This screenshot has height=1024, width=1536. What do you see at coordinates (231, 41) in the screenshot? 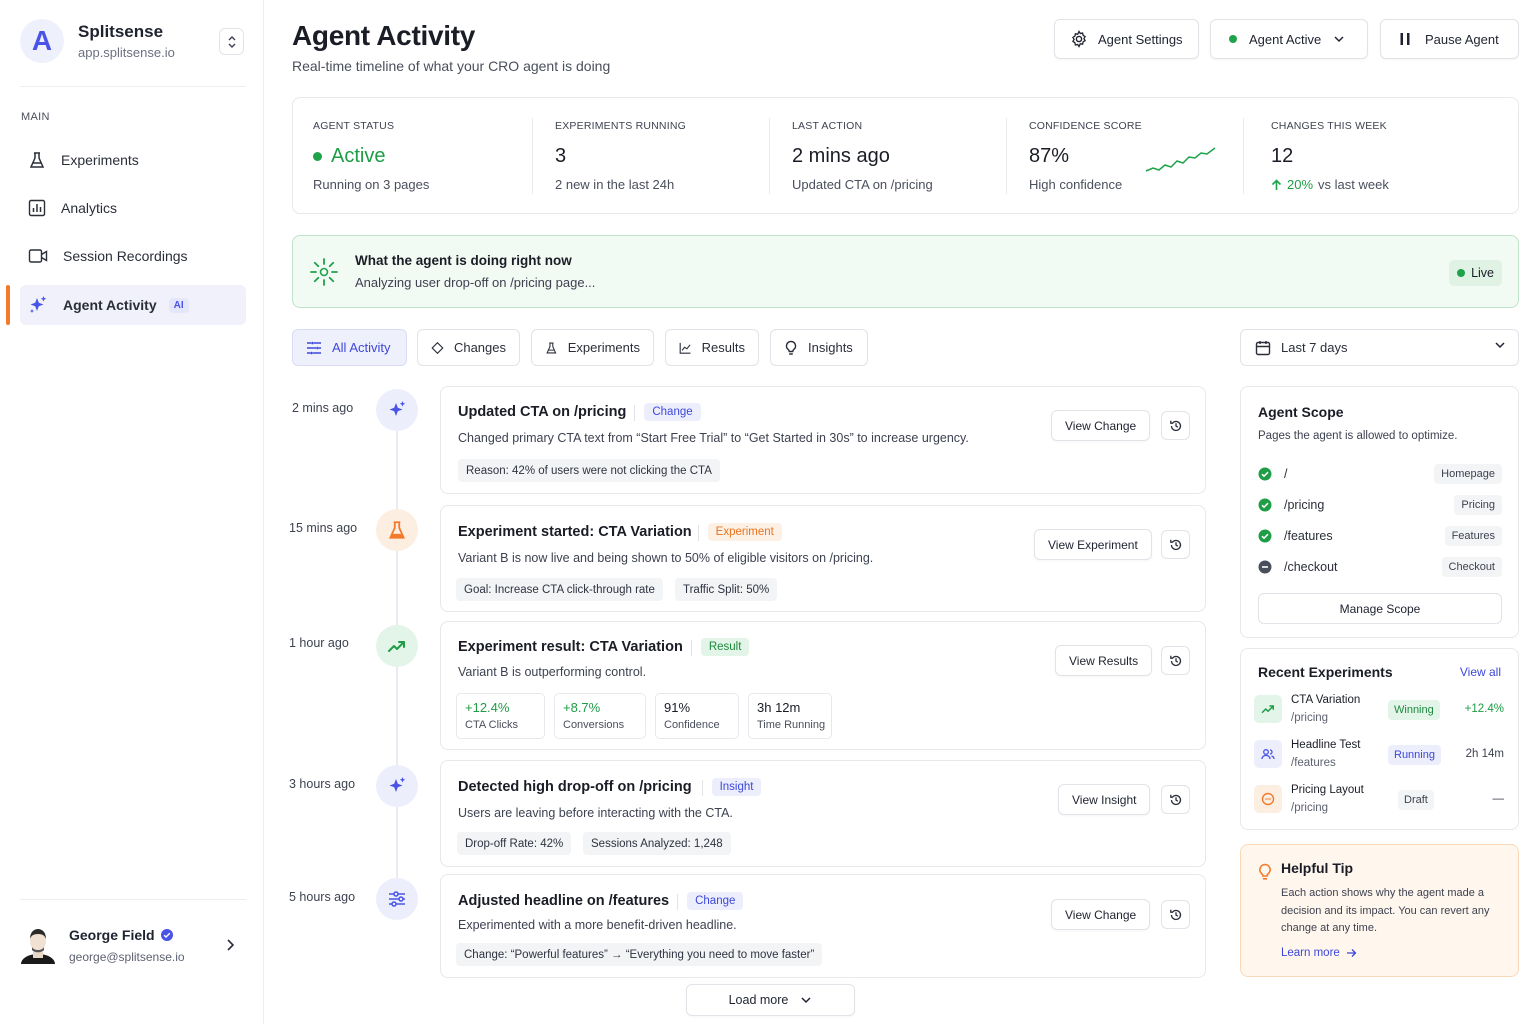
I see `workspace-switcher-button` at bounding box center [231, 41].